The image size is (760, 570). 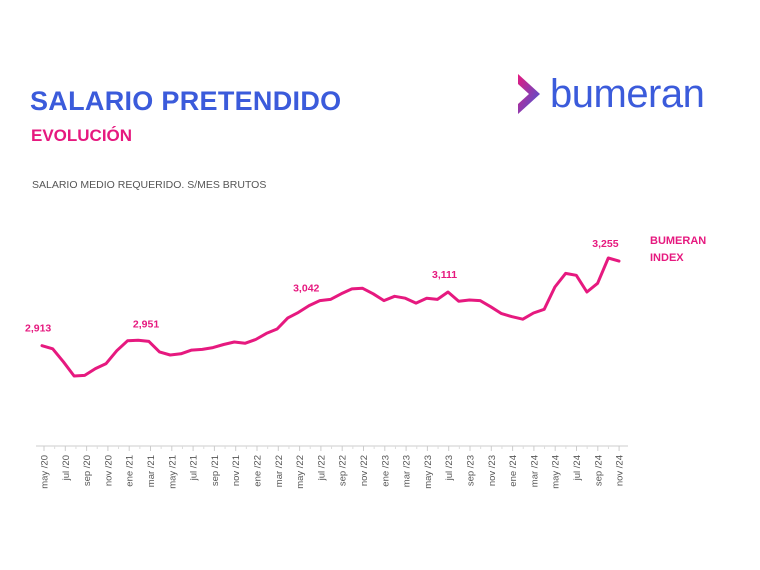 I want to click on series-name-line-2: INDEX, so click(x=667, y=258).